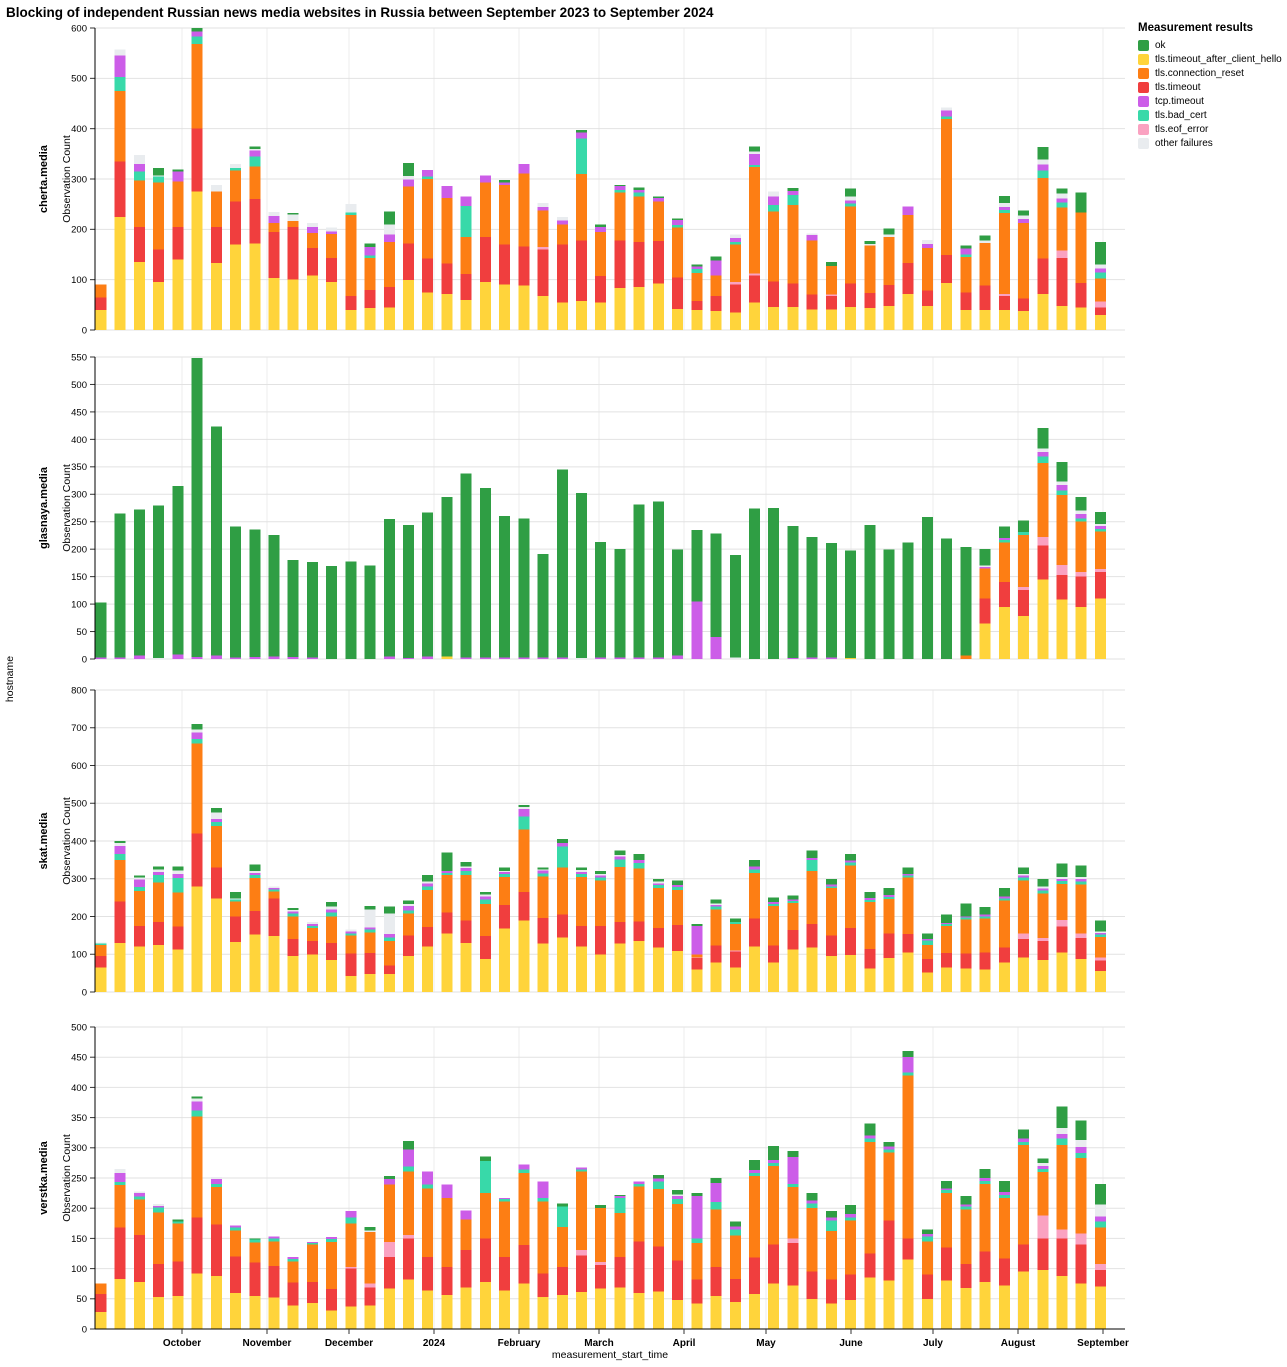 This screenshot has height=1367, width=1287. Describe the element at coordinates (84, 1329) in the screenshot. I see `y-tick-label: 0` at that location.